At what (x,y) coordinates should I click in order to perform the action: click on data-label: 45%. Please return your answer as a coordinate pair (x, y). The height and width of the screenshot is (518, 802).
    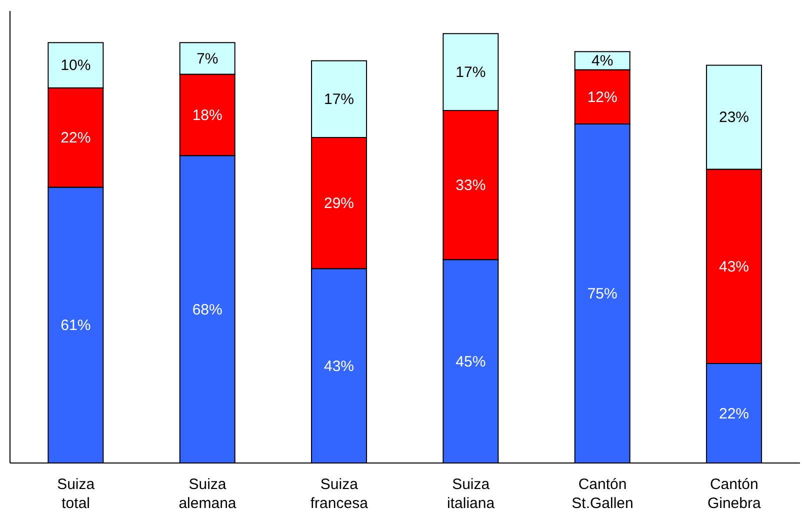
    Looking at the image, I should click on (471, 361).